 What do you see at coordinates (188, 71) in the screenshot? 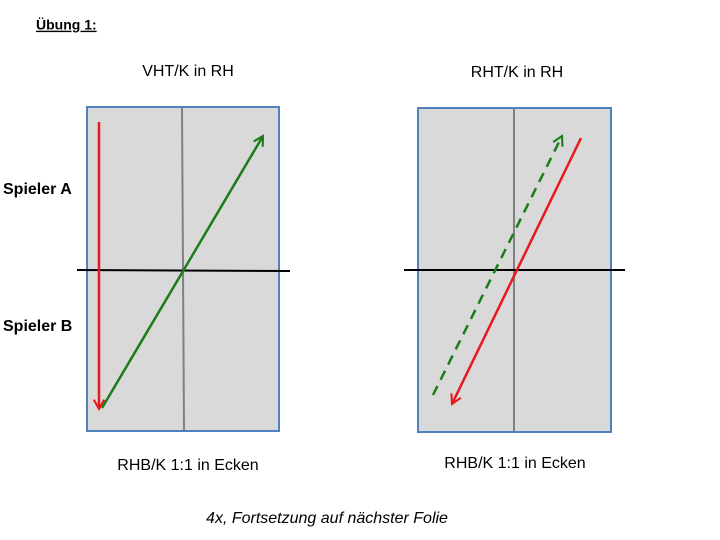
I see `table-caption: VHT/K in RH` at bounding box center [188, 71].